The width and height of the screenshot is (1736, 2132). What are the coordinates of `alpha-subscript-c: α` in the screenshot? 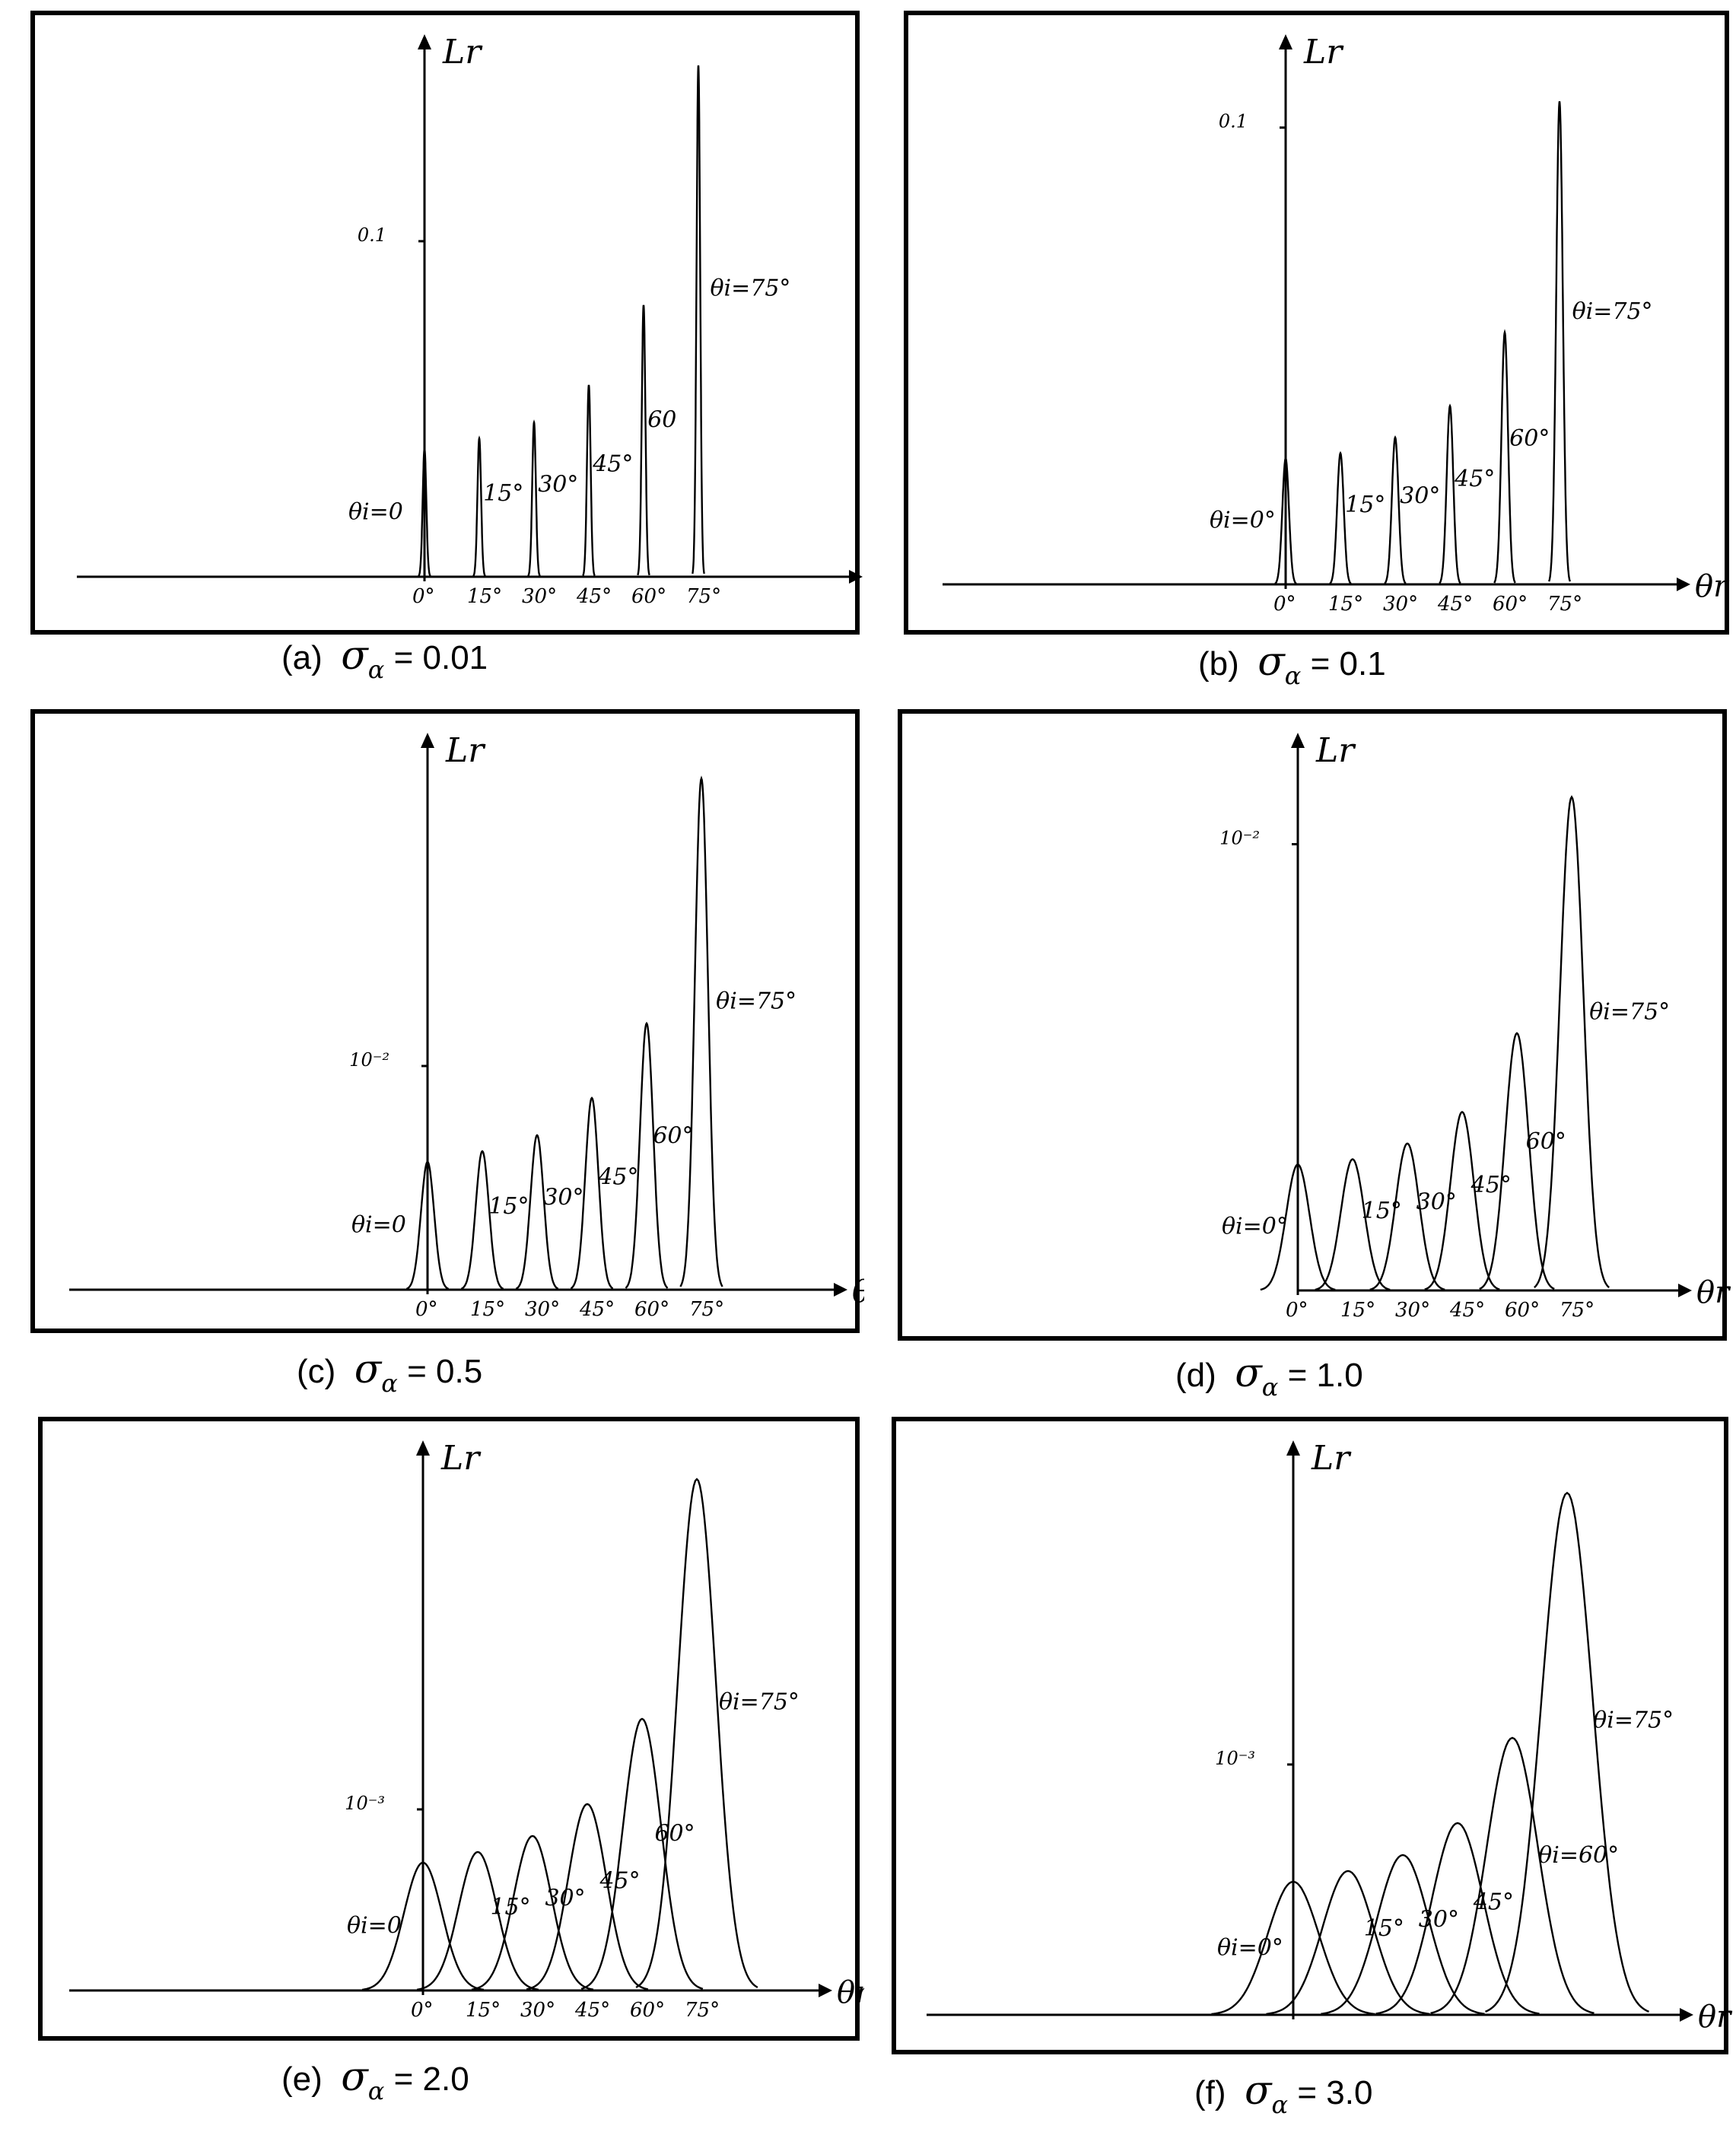 It's located at (389, 1383).